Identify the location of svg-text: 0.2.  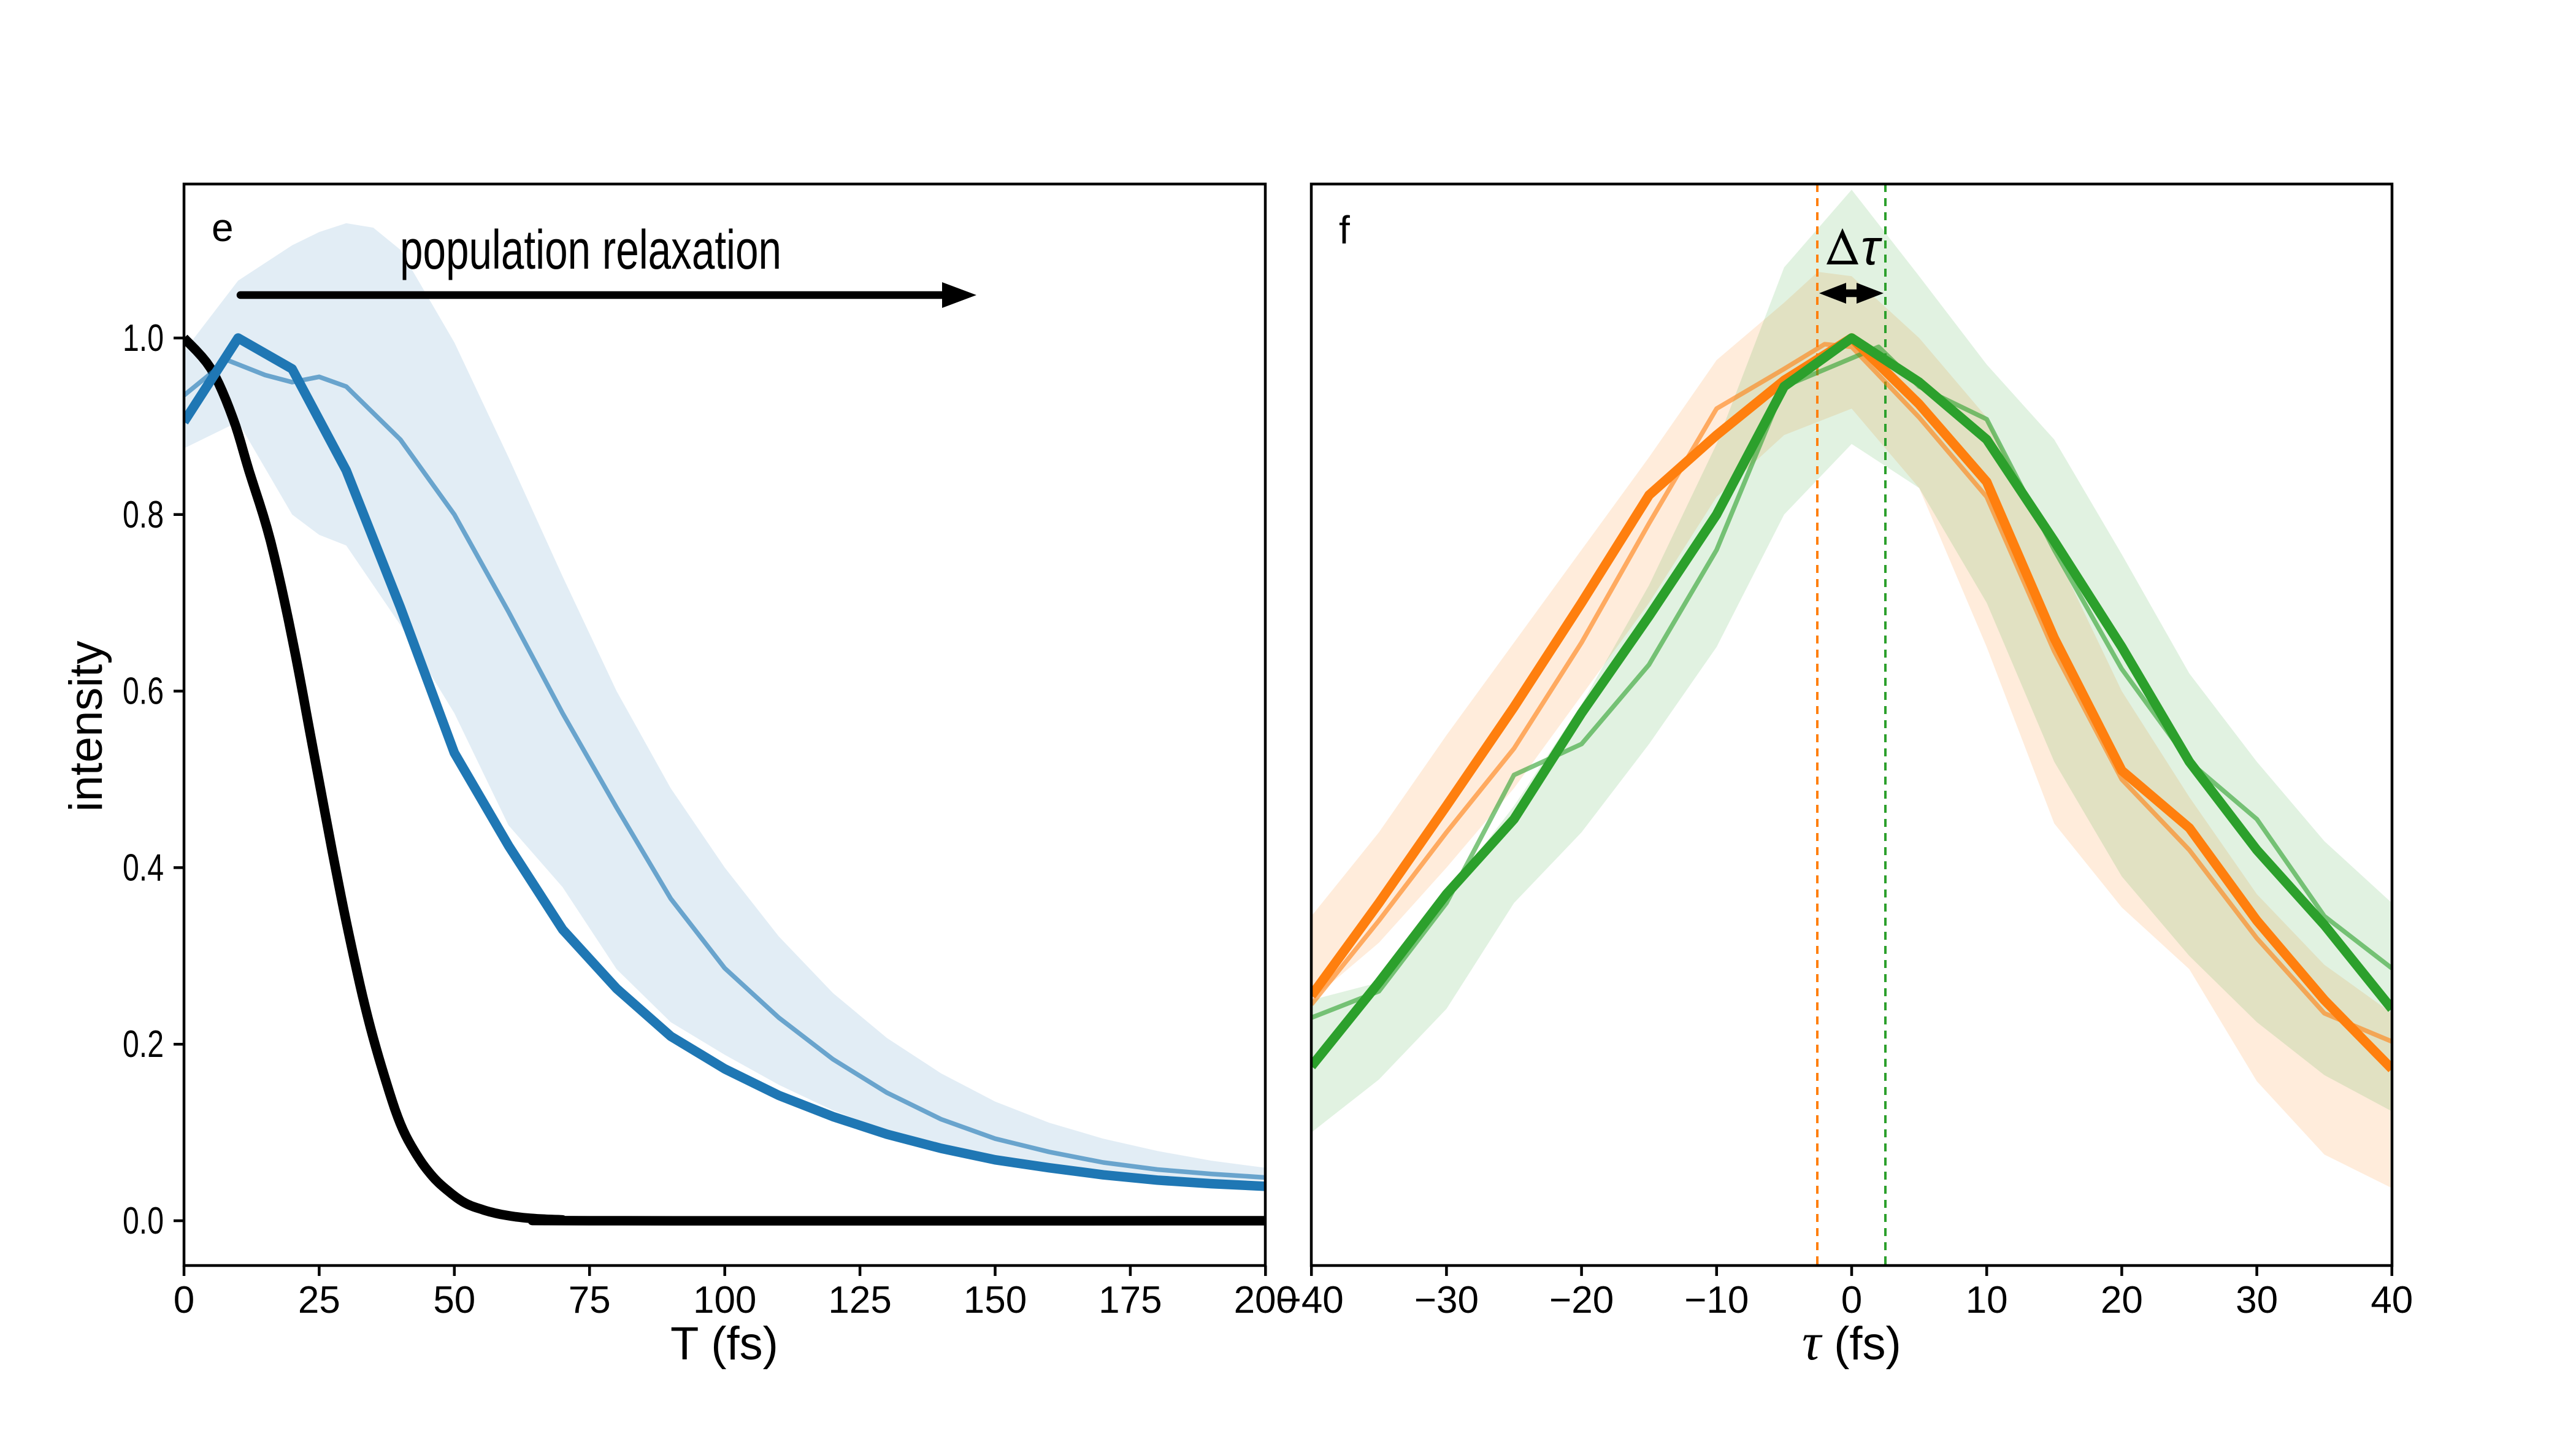
(143, 1044).